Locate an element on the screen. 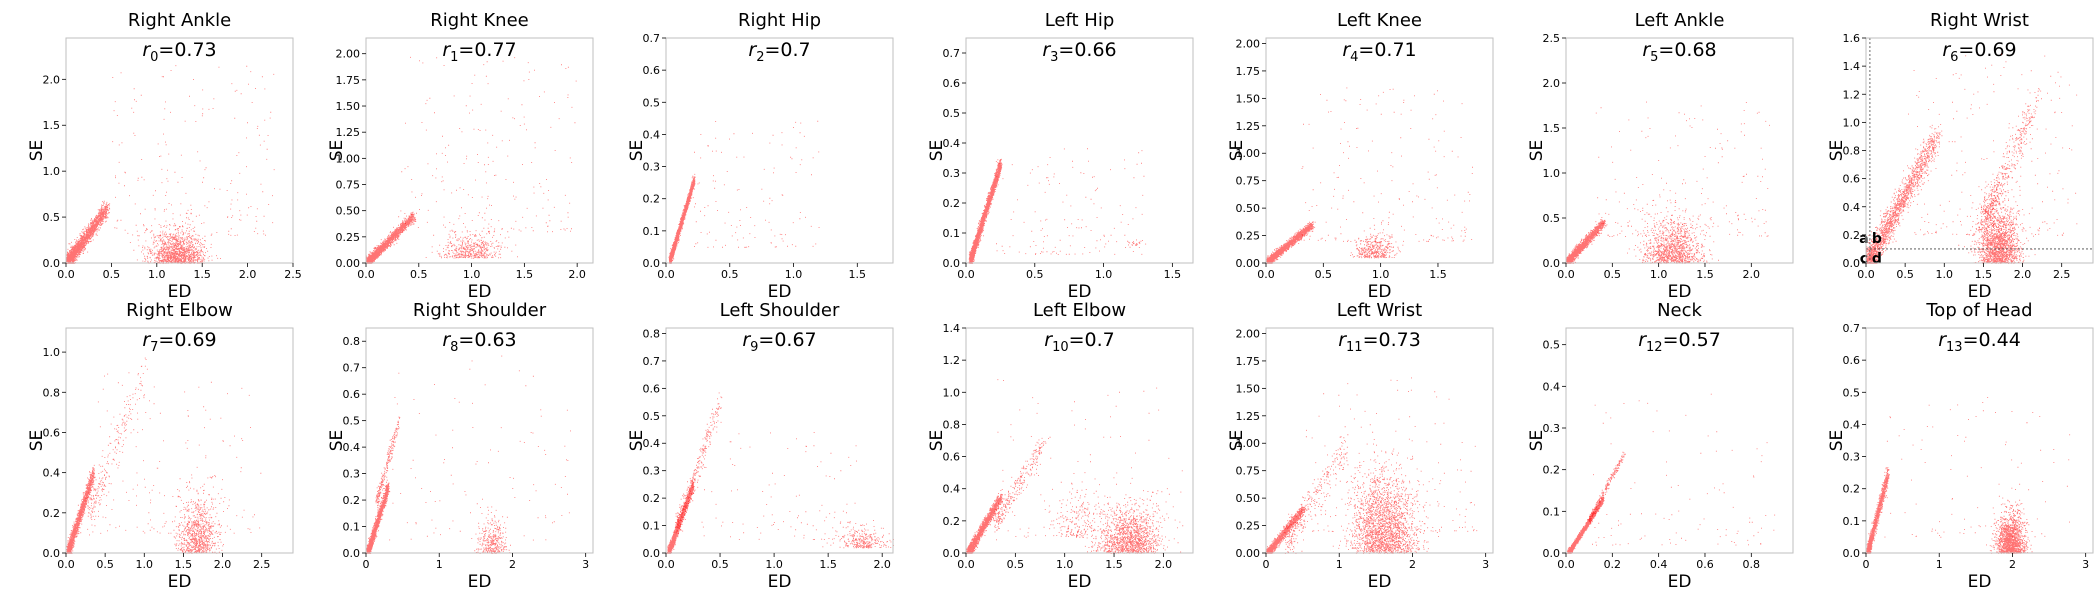  x-tick-label: 3 is located at coordinates (585, 564).